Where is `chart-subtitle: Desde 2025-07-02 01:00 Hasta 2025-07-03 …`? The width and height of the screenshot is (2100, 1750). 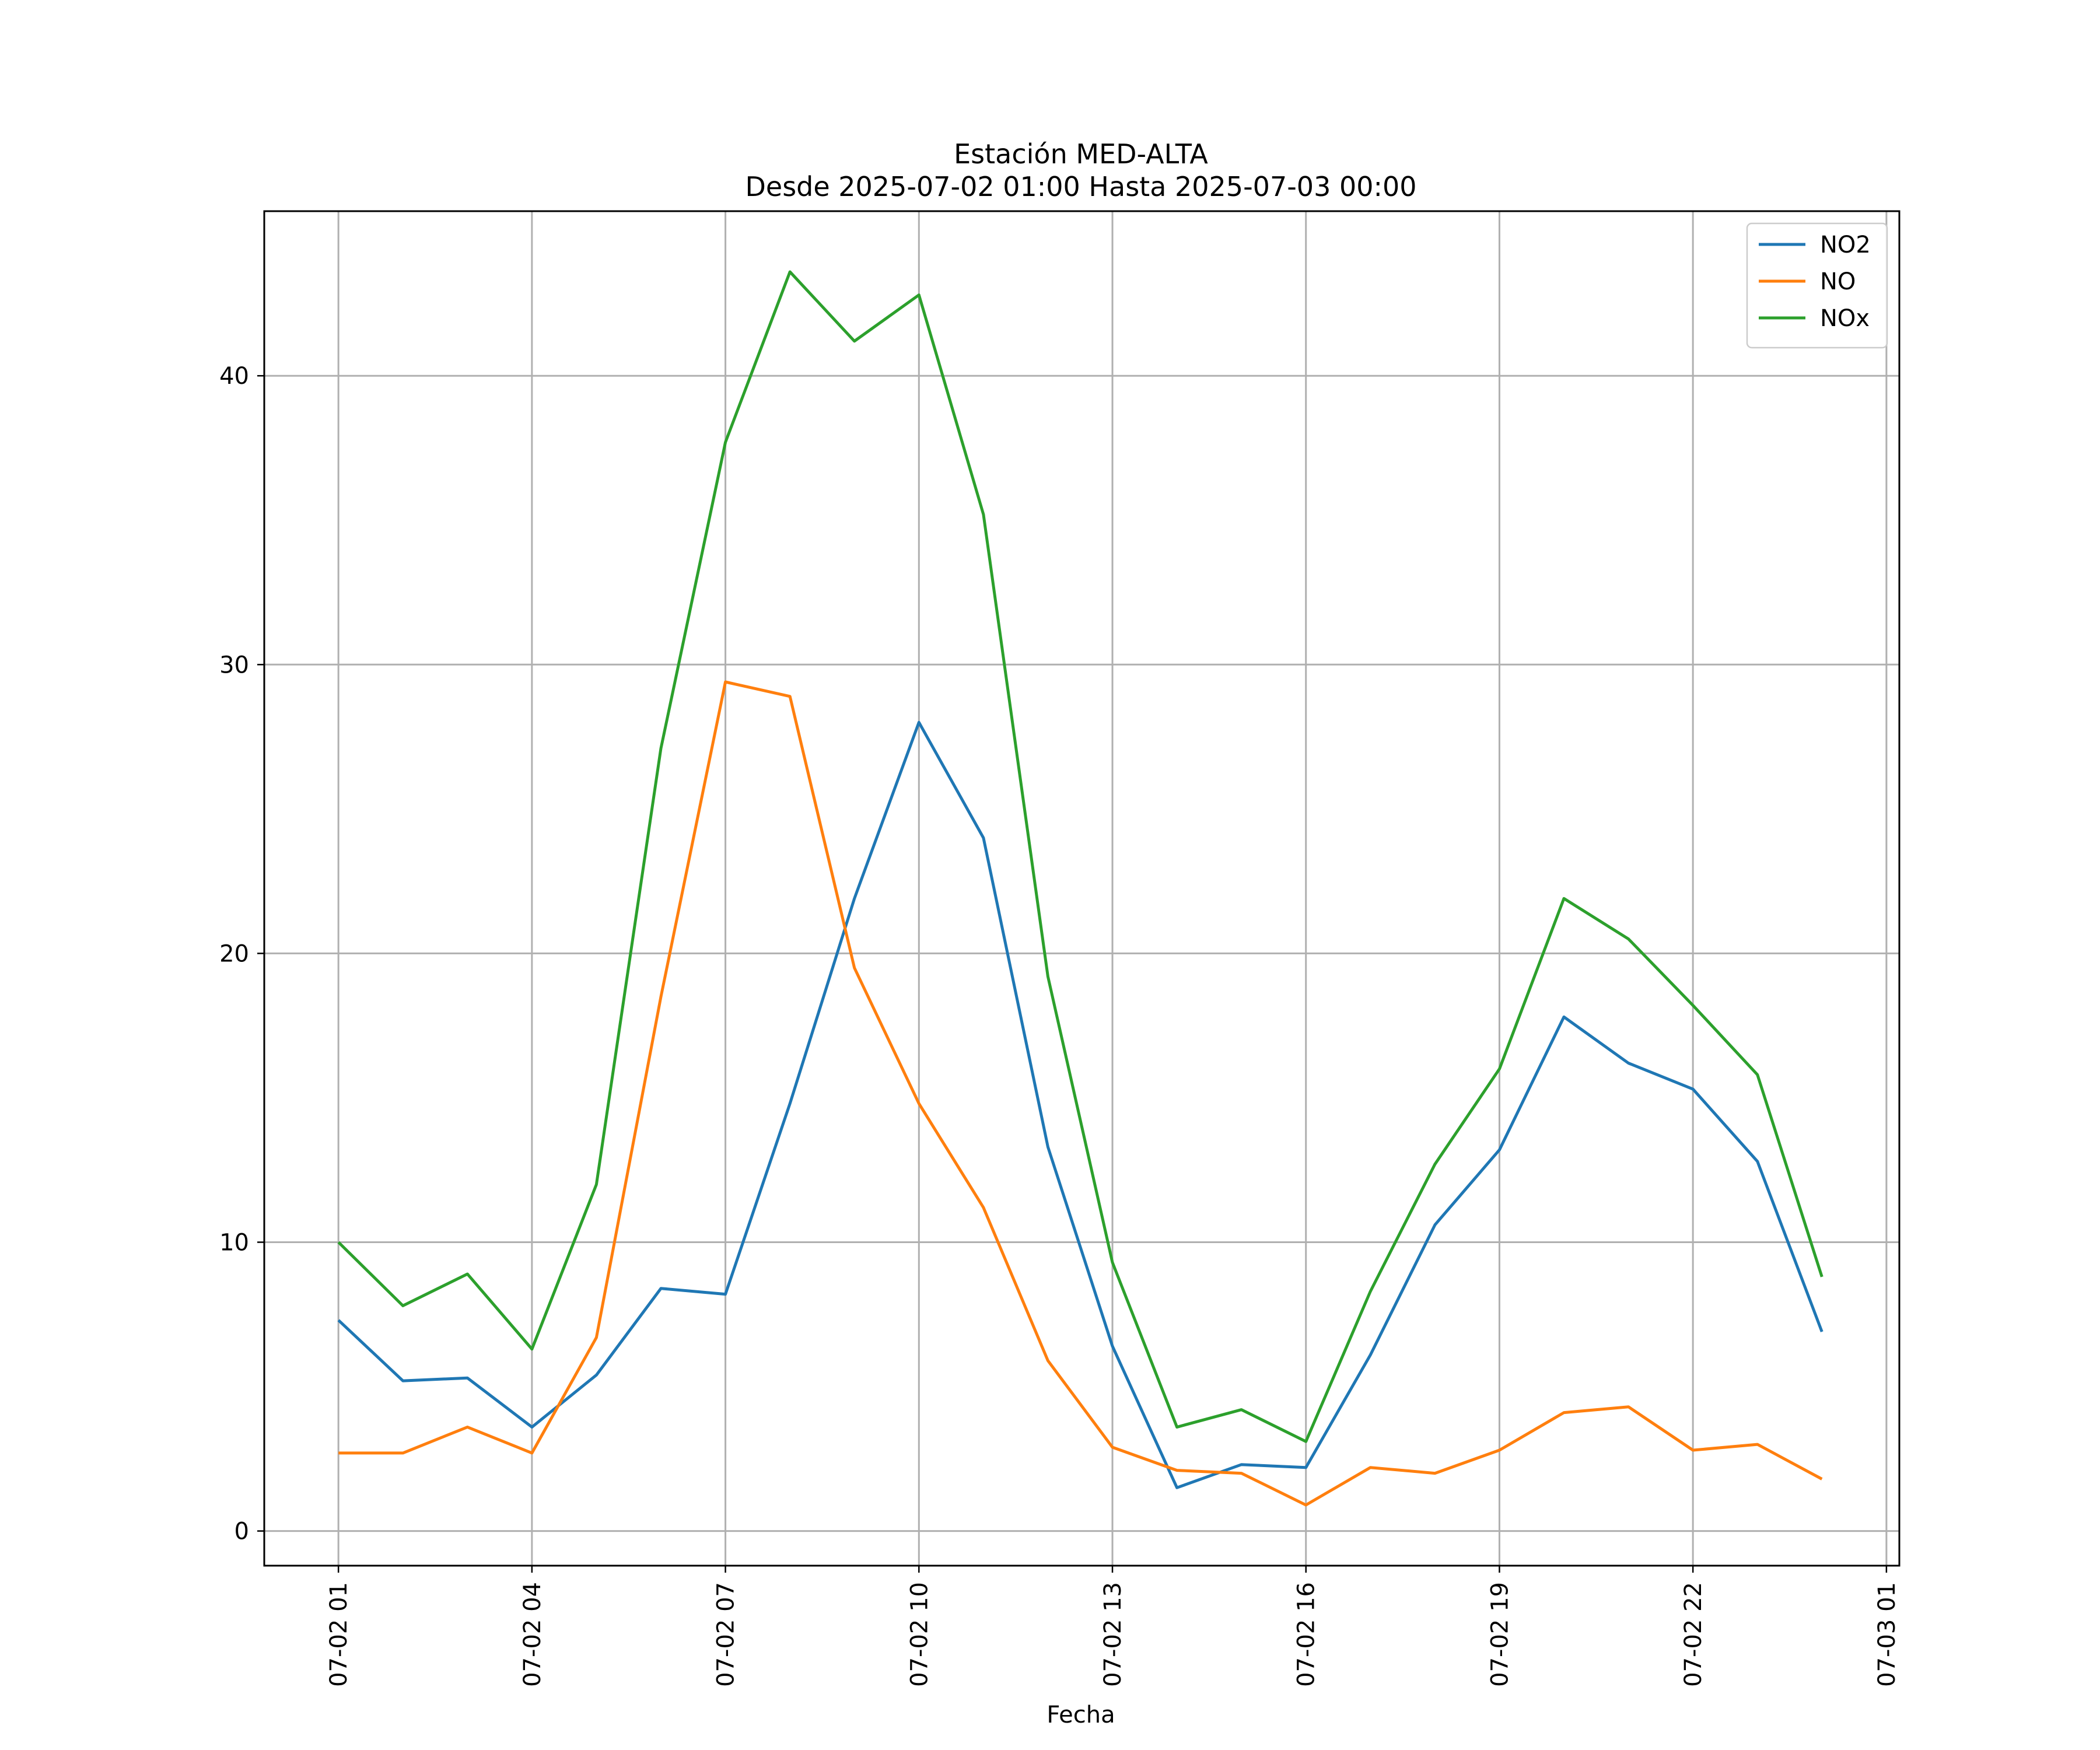
chart-subtitle: Desde 2025-07-02 01:00 Hasta 2025-07-03 … is located at coordinates (1080, 187).